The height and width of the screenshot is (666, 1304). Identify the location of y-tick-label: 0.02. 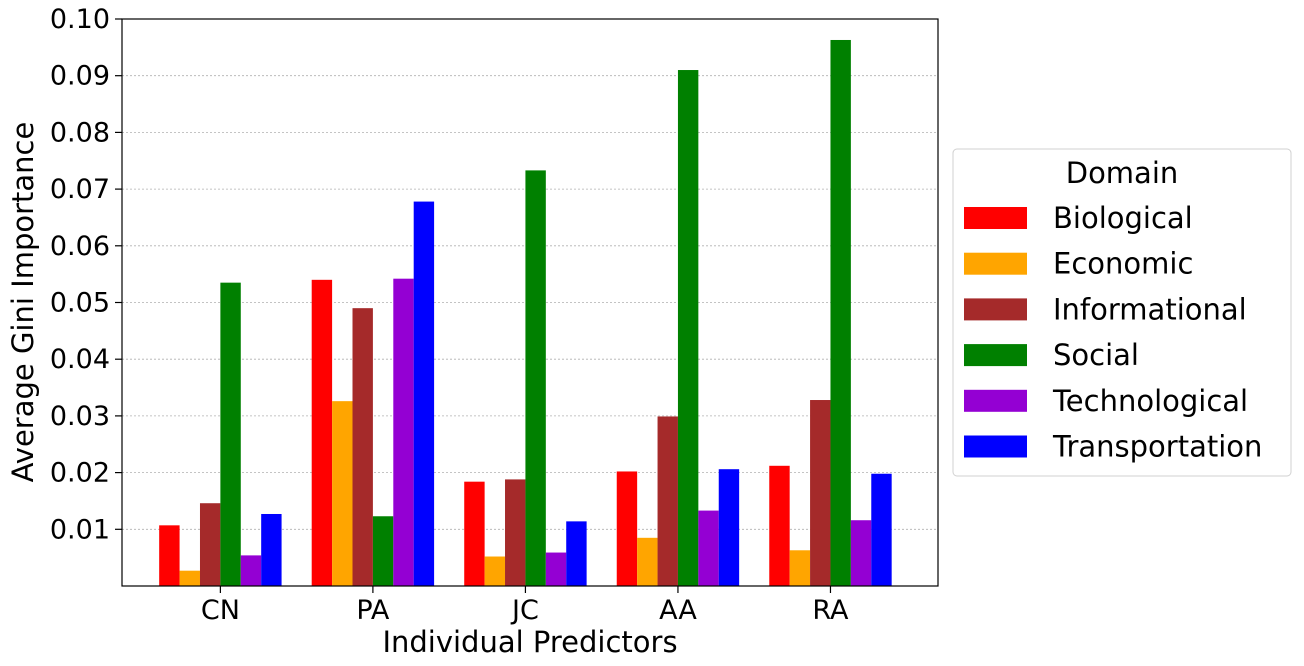
(80, 473).